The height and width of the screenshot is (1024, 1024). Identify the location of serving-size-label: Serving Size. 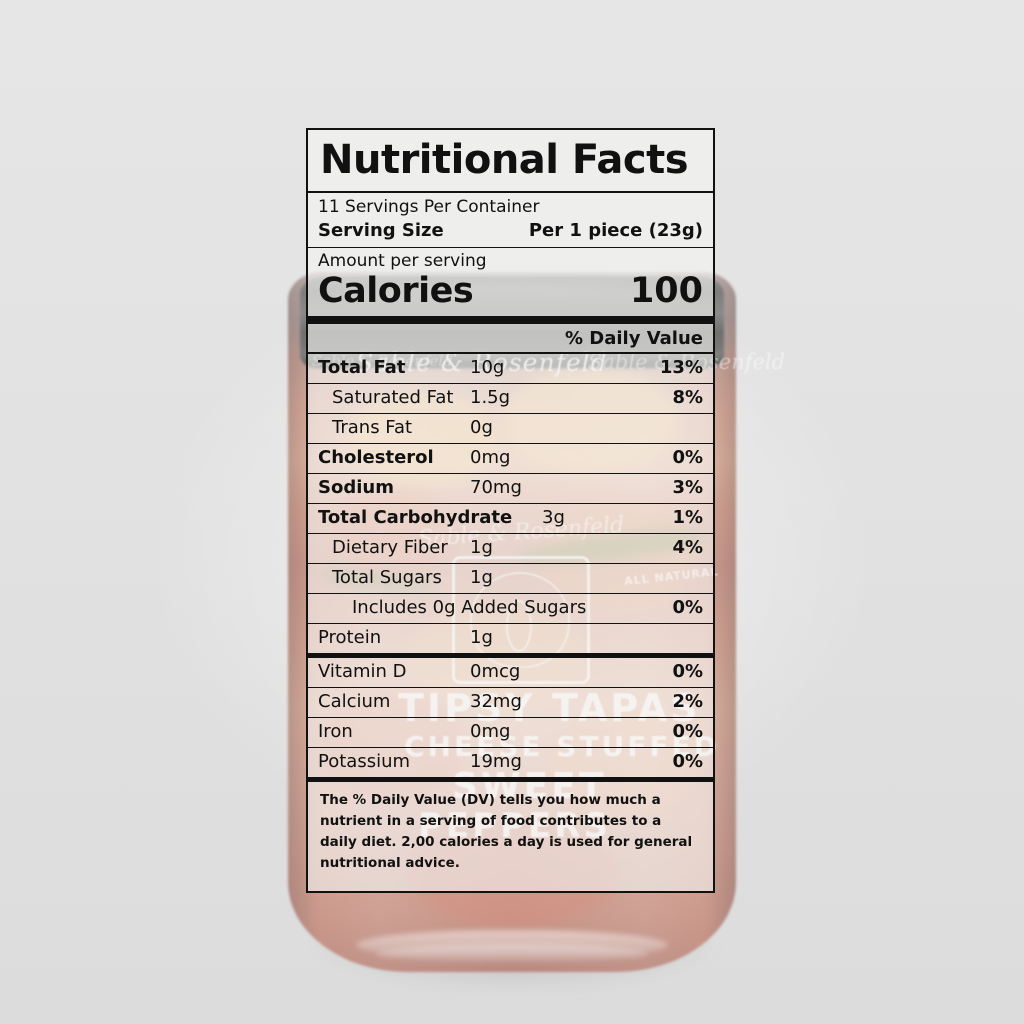
(381, 230).